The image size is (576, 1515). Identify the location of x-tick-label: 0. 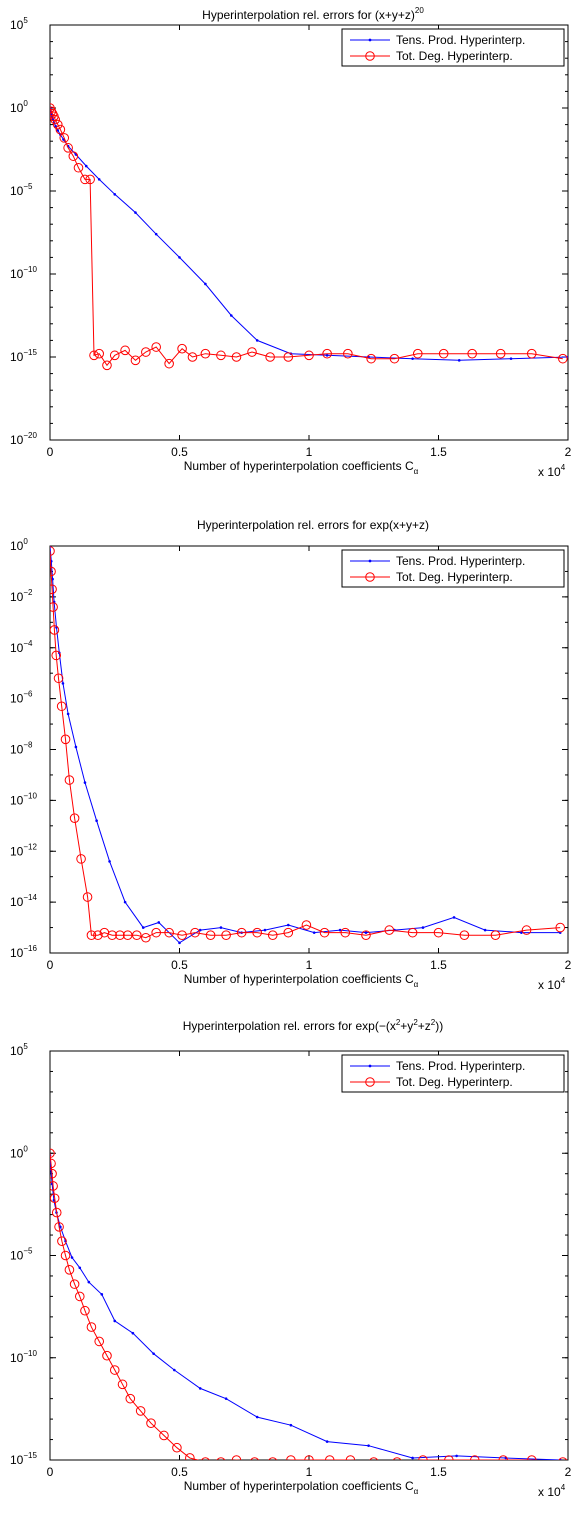
(50, 452).